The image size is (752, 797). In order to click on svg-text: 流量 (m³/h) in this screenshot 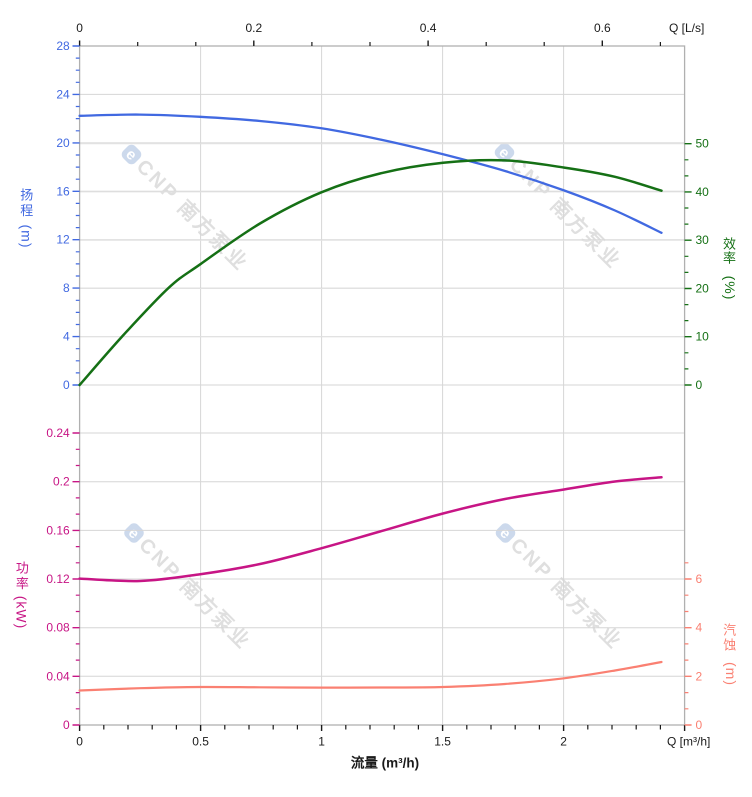, I will do `click(385, 763)`.